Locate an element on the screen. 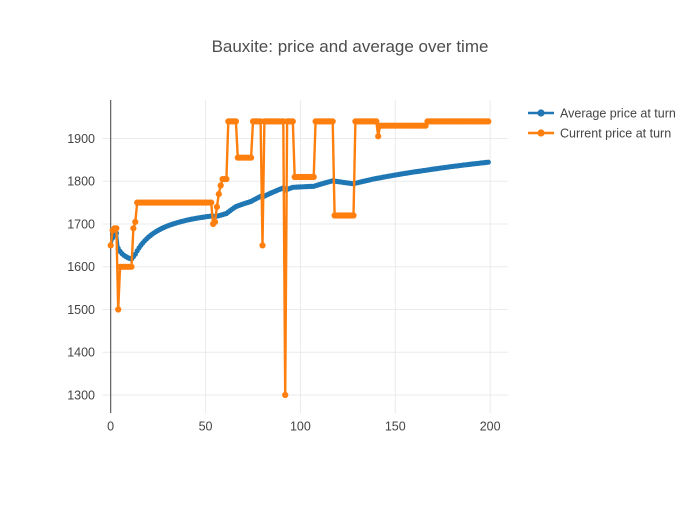 The height and width of the screenshot is (505, 700). x-tick-label: 50 is located at coordinates (206, 427).